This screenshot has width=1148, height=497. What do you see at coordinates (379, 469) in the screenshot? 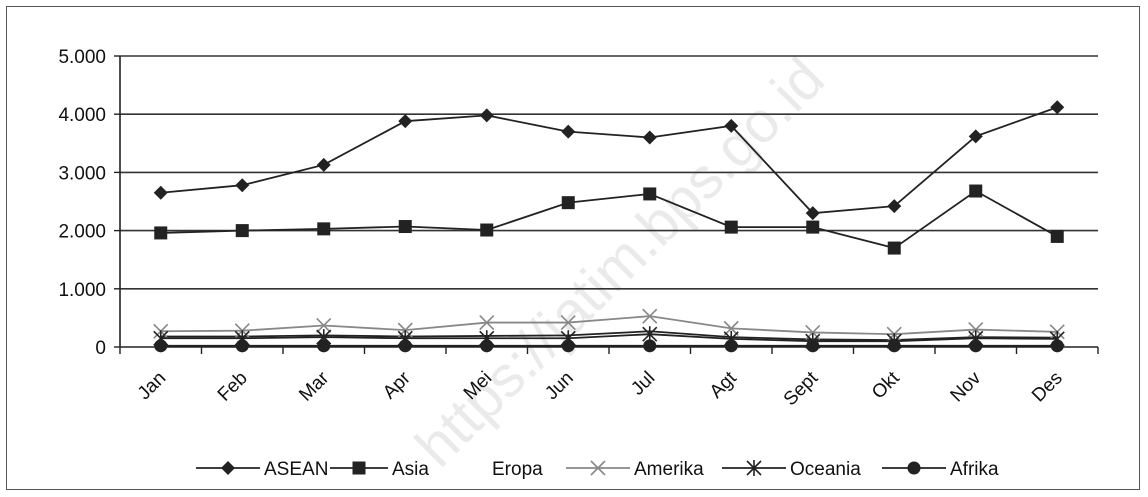
I see `legend-item-asia: Asia` at bounding box center [379, 469].